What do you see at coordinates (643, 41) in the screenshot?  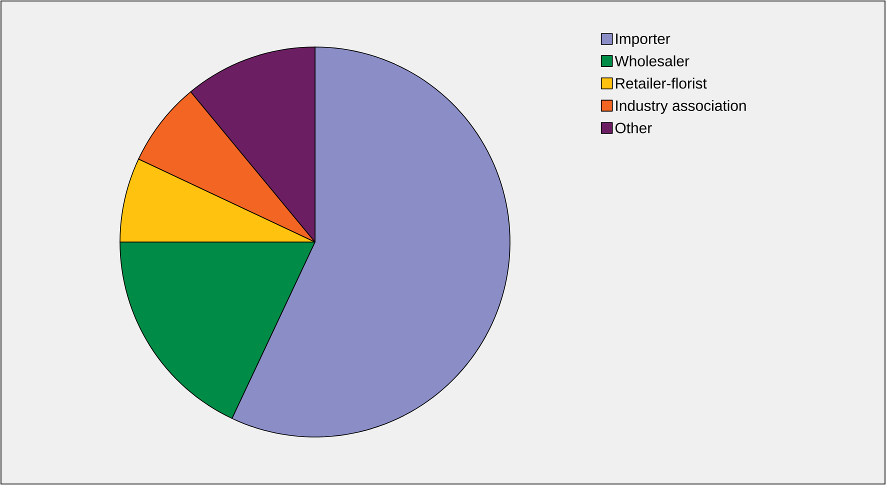 I see `legend-label: Importer` at bounding box center [643, 41].